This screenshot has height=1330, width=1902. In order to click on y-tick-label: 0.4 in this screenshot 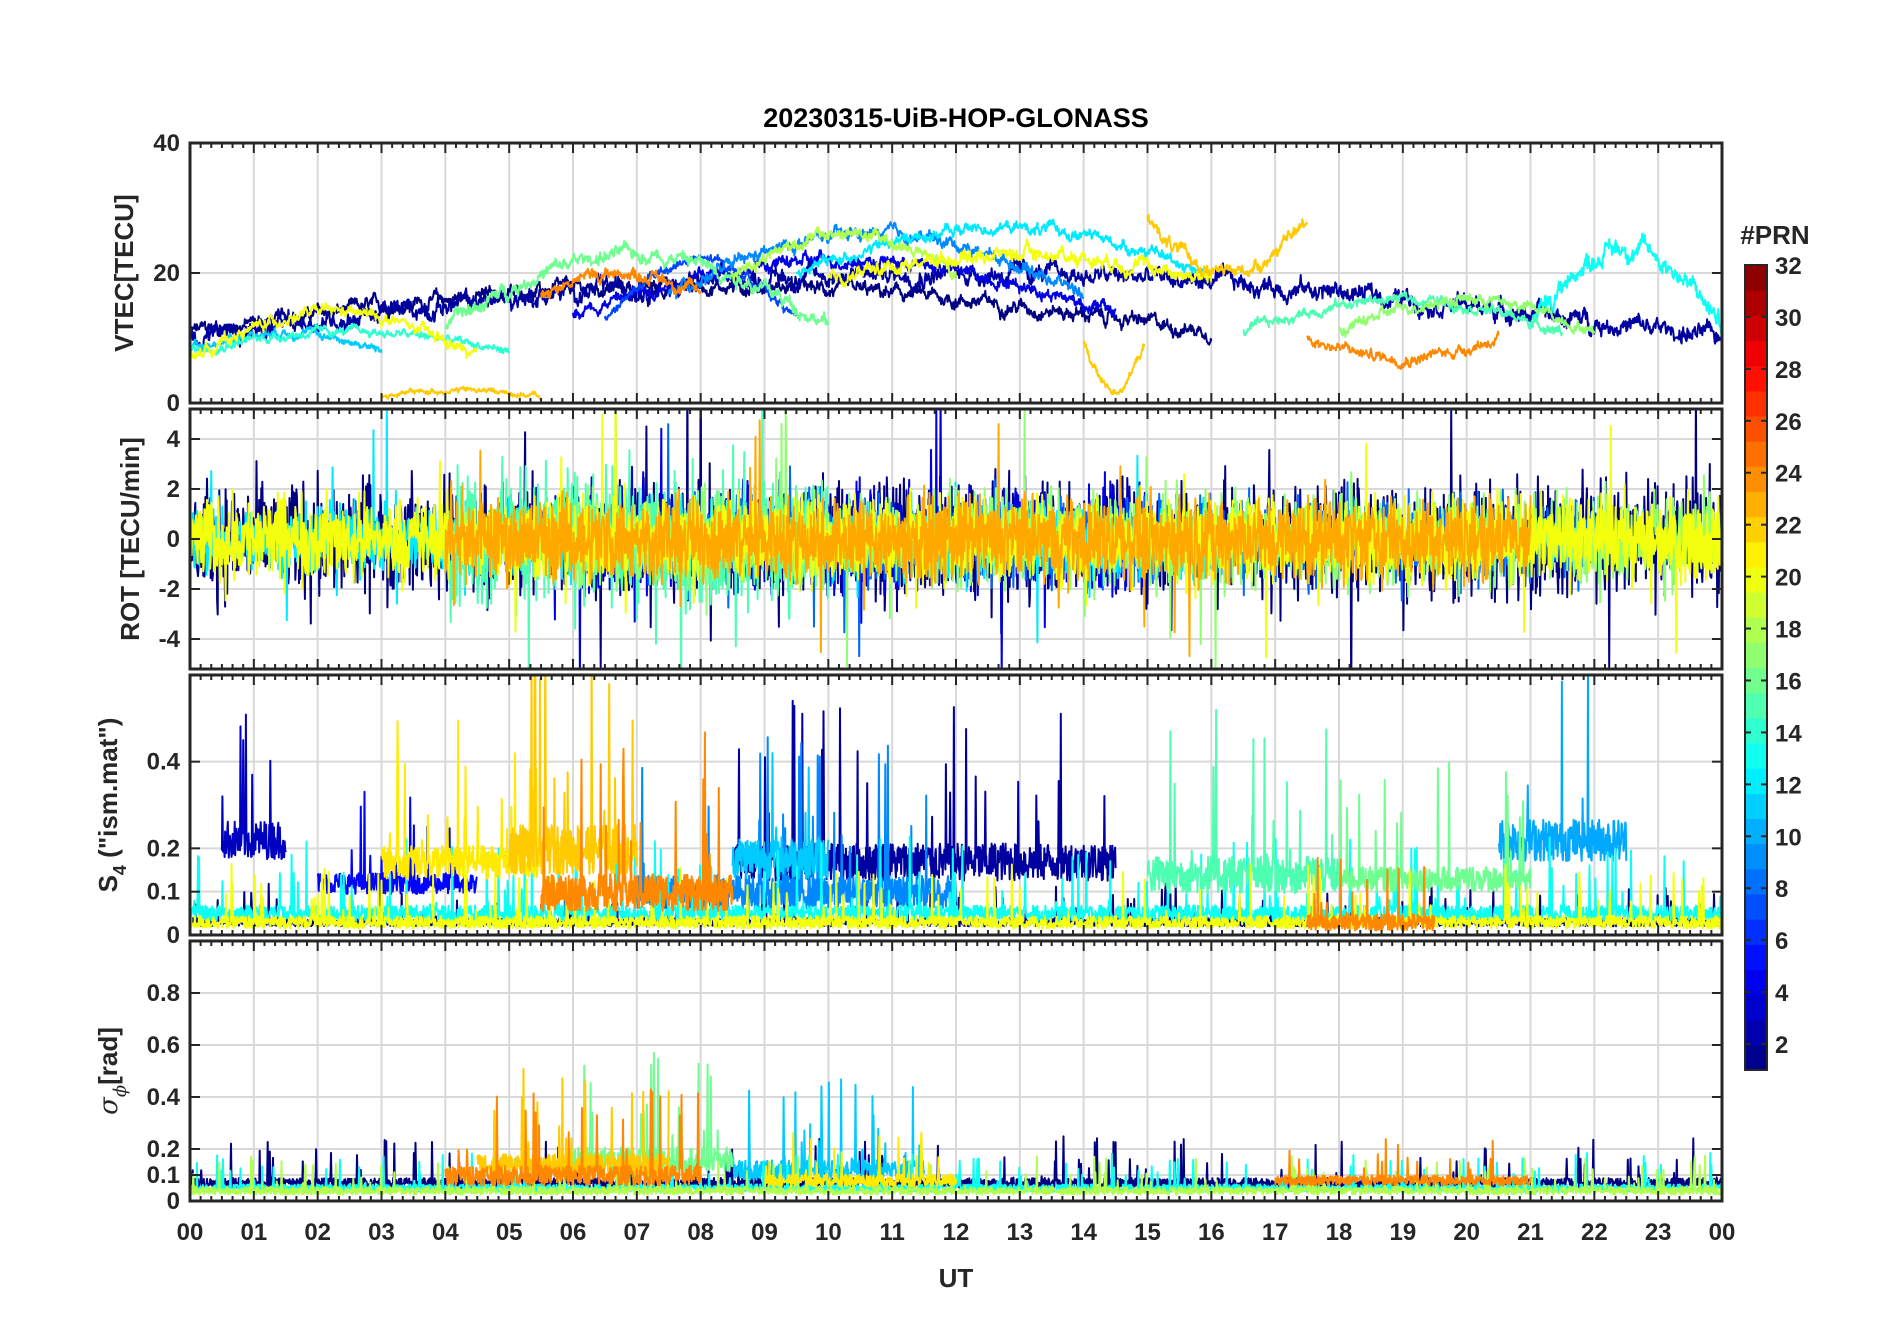, I will do `click(164, 762)`.